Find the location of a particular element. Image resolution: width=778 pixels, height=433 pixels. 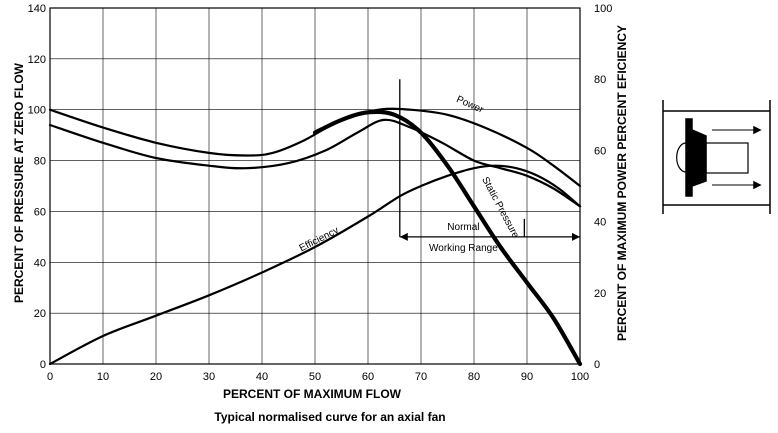

series-label: Efficiency is located at coordinates (319, 239).